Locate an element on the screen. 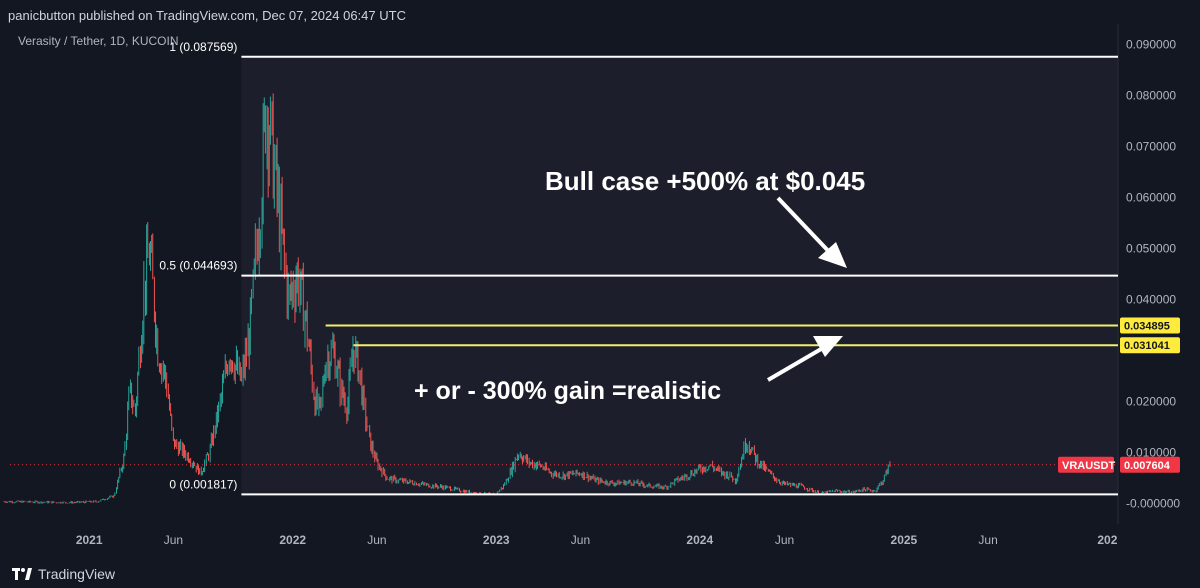 The image size is (1200, 588). bull-case-arrow is located at coordinates (811, 232).